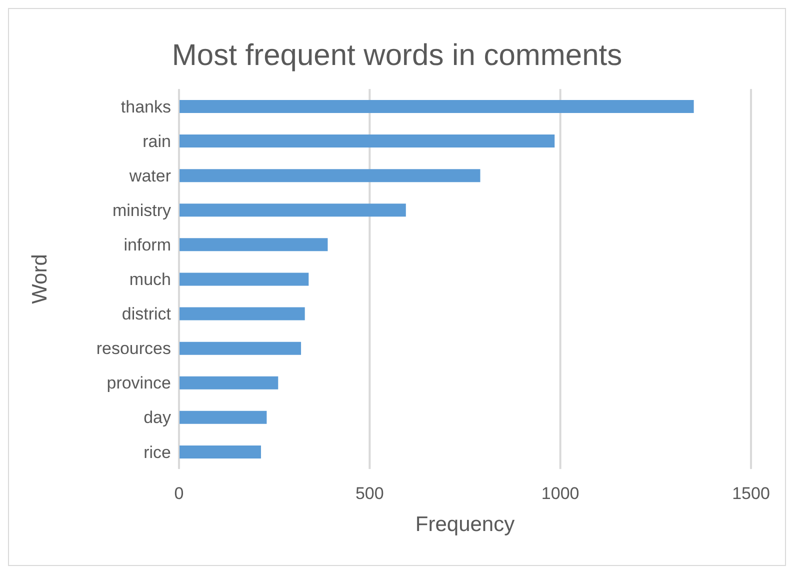 The width and height of the screenshot is (792, 572). What do you see at coordinates (179, 494) in the screenshot?
I see `x-tick-label: 0` at bounding box center [179, 494].